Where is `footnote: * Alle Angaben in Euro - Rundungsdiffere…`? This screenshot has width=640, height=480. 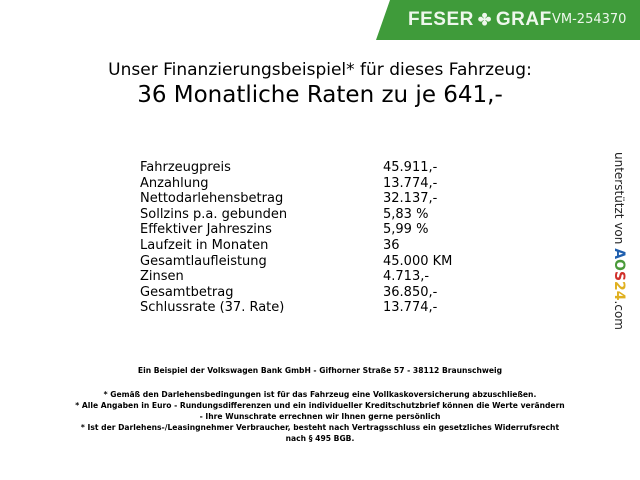 footnote: * Alle Angaben in Euro - Rundungsdiffere… is located at coordinates (320, 405).